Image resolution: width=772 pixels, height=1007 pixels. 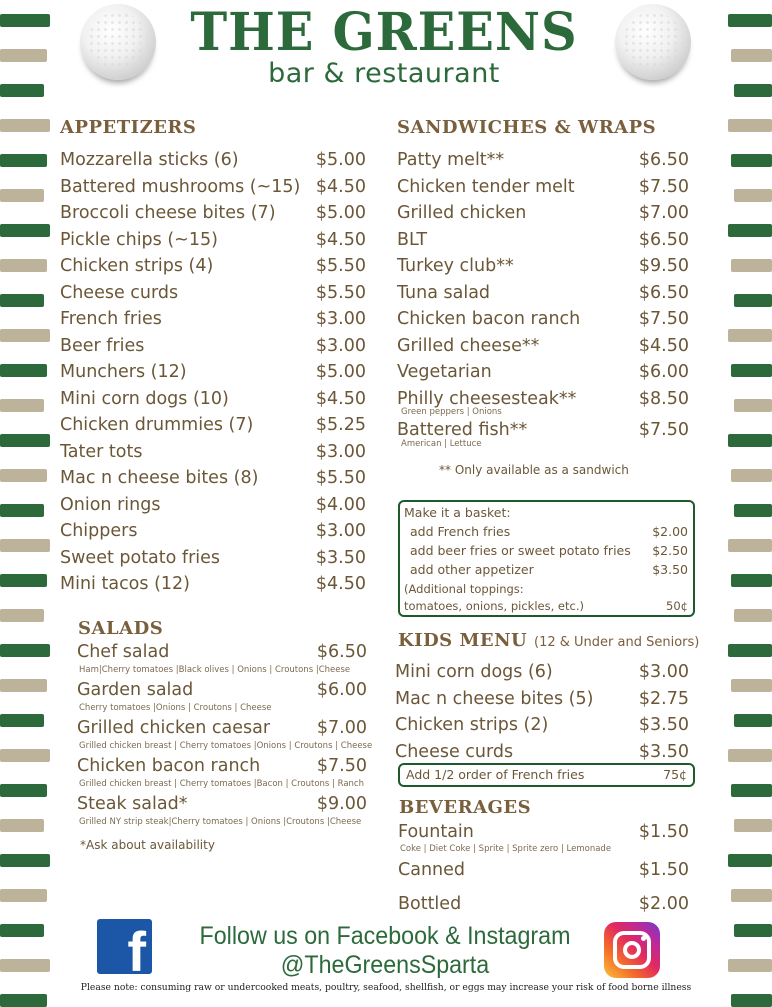 I want to click on menu-item-row: Vegetarian $6.00, so click(x=543, y=372).